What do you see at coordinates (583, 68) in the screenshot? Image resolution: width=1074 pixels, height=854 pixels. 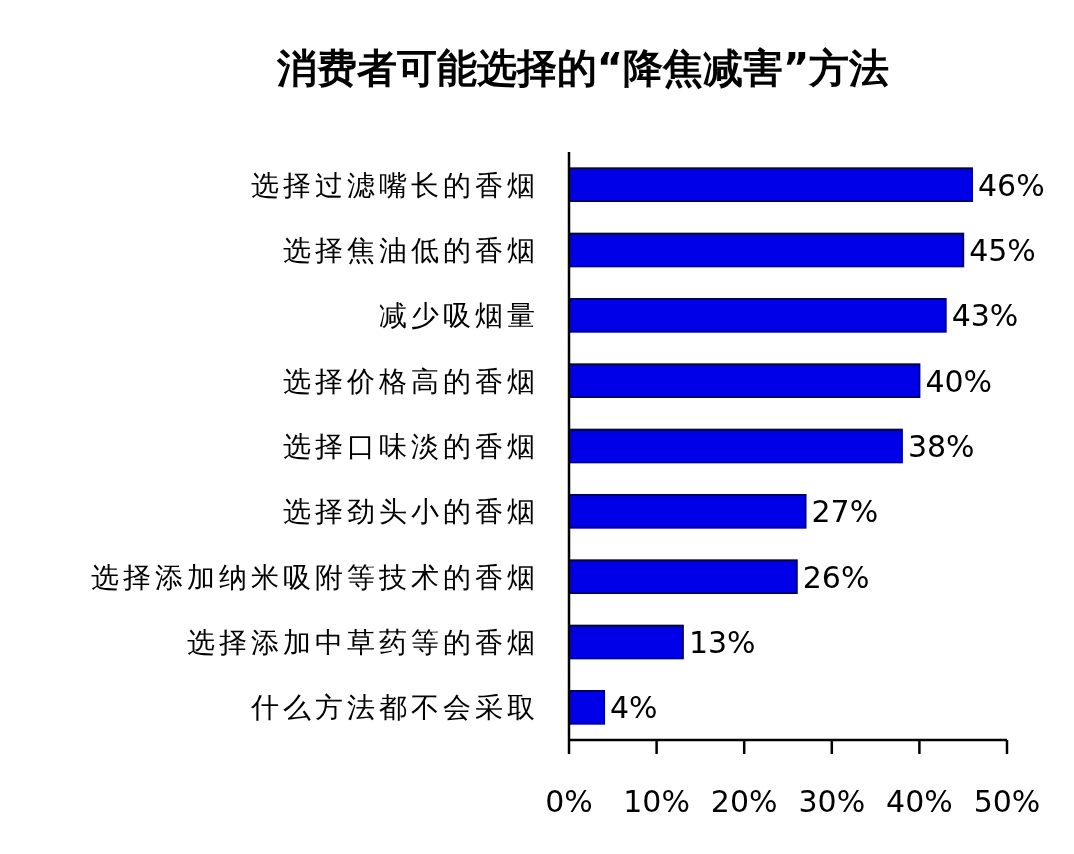 I see `title: 消费者可能选择的“降焦减害”方法` at bounding box center [583, 68].